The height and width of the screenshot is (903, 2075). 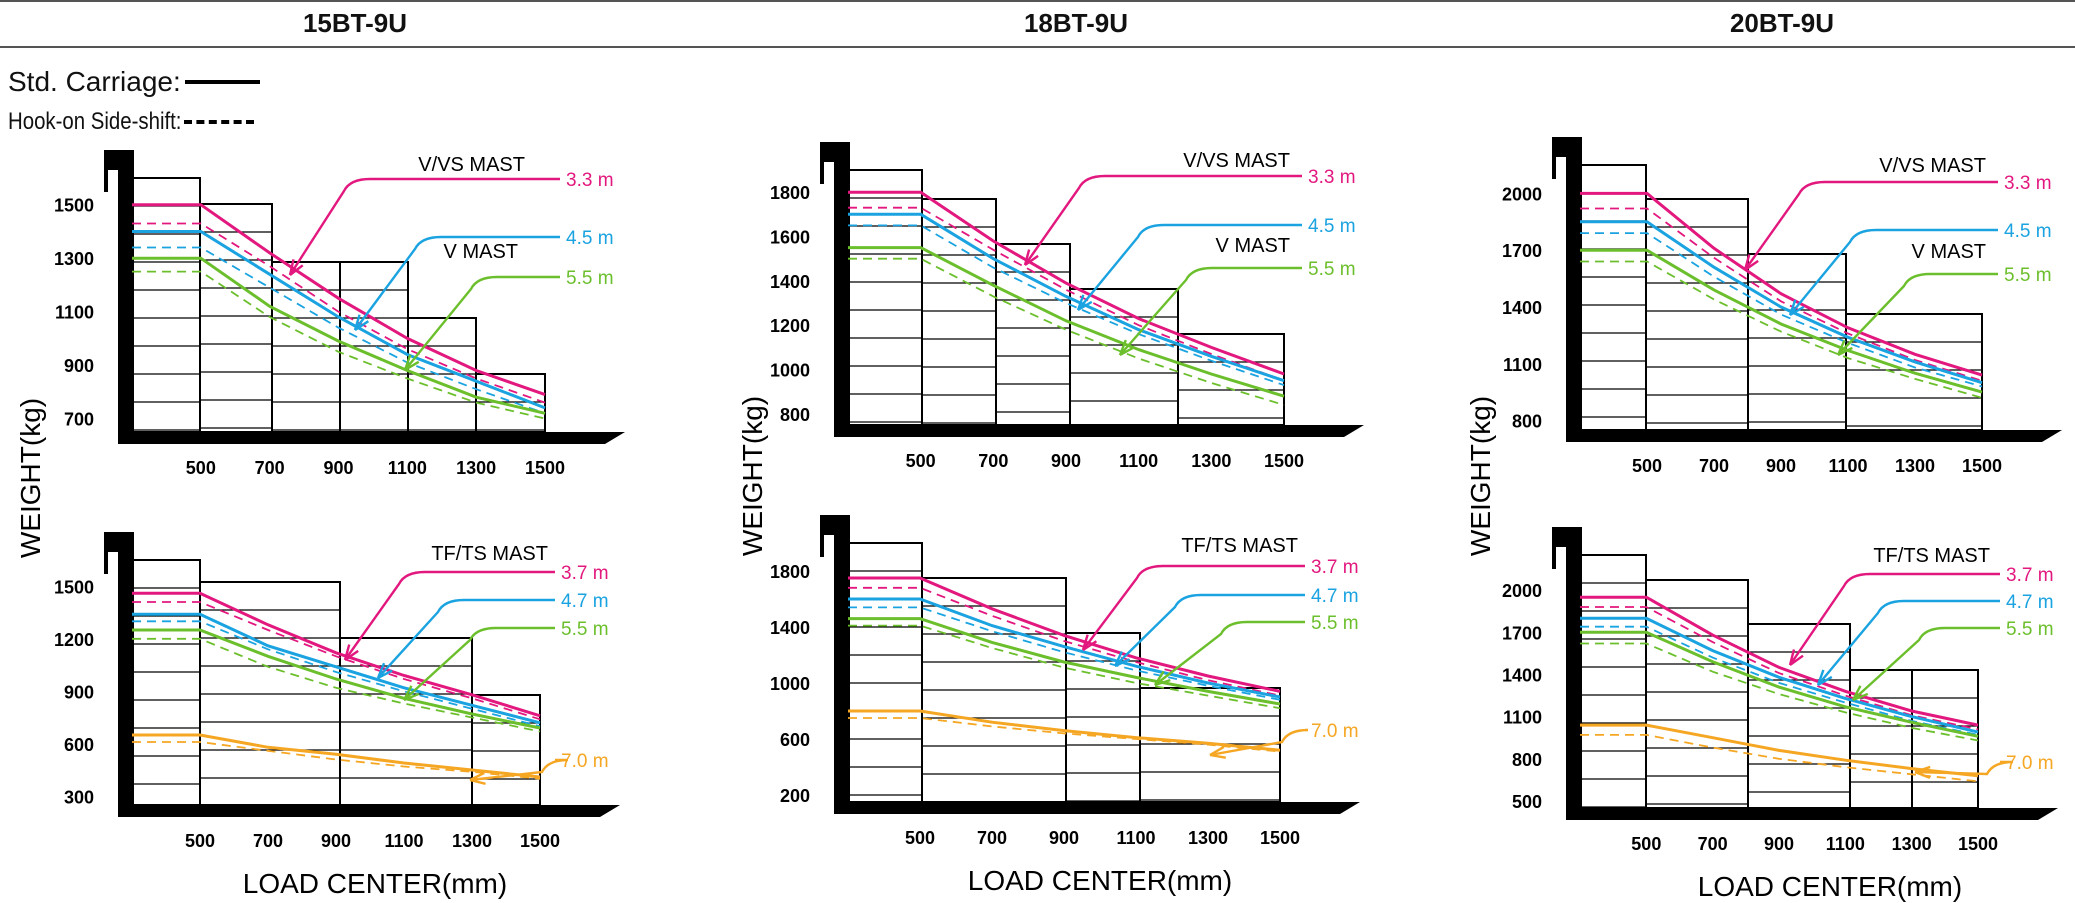 What do you see at coordinates (1527, 802) in the screenshot?
I see `y-tick-label: 500` at bounding box center [1527, 802].